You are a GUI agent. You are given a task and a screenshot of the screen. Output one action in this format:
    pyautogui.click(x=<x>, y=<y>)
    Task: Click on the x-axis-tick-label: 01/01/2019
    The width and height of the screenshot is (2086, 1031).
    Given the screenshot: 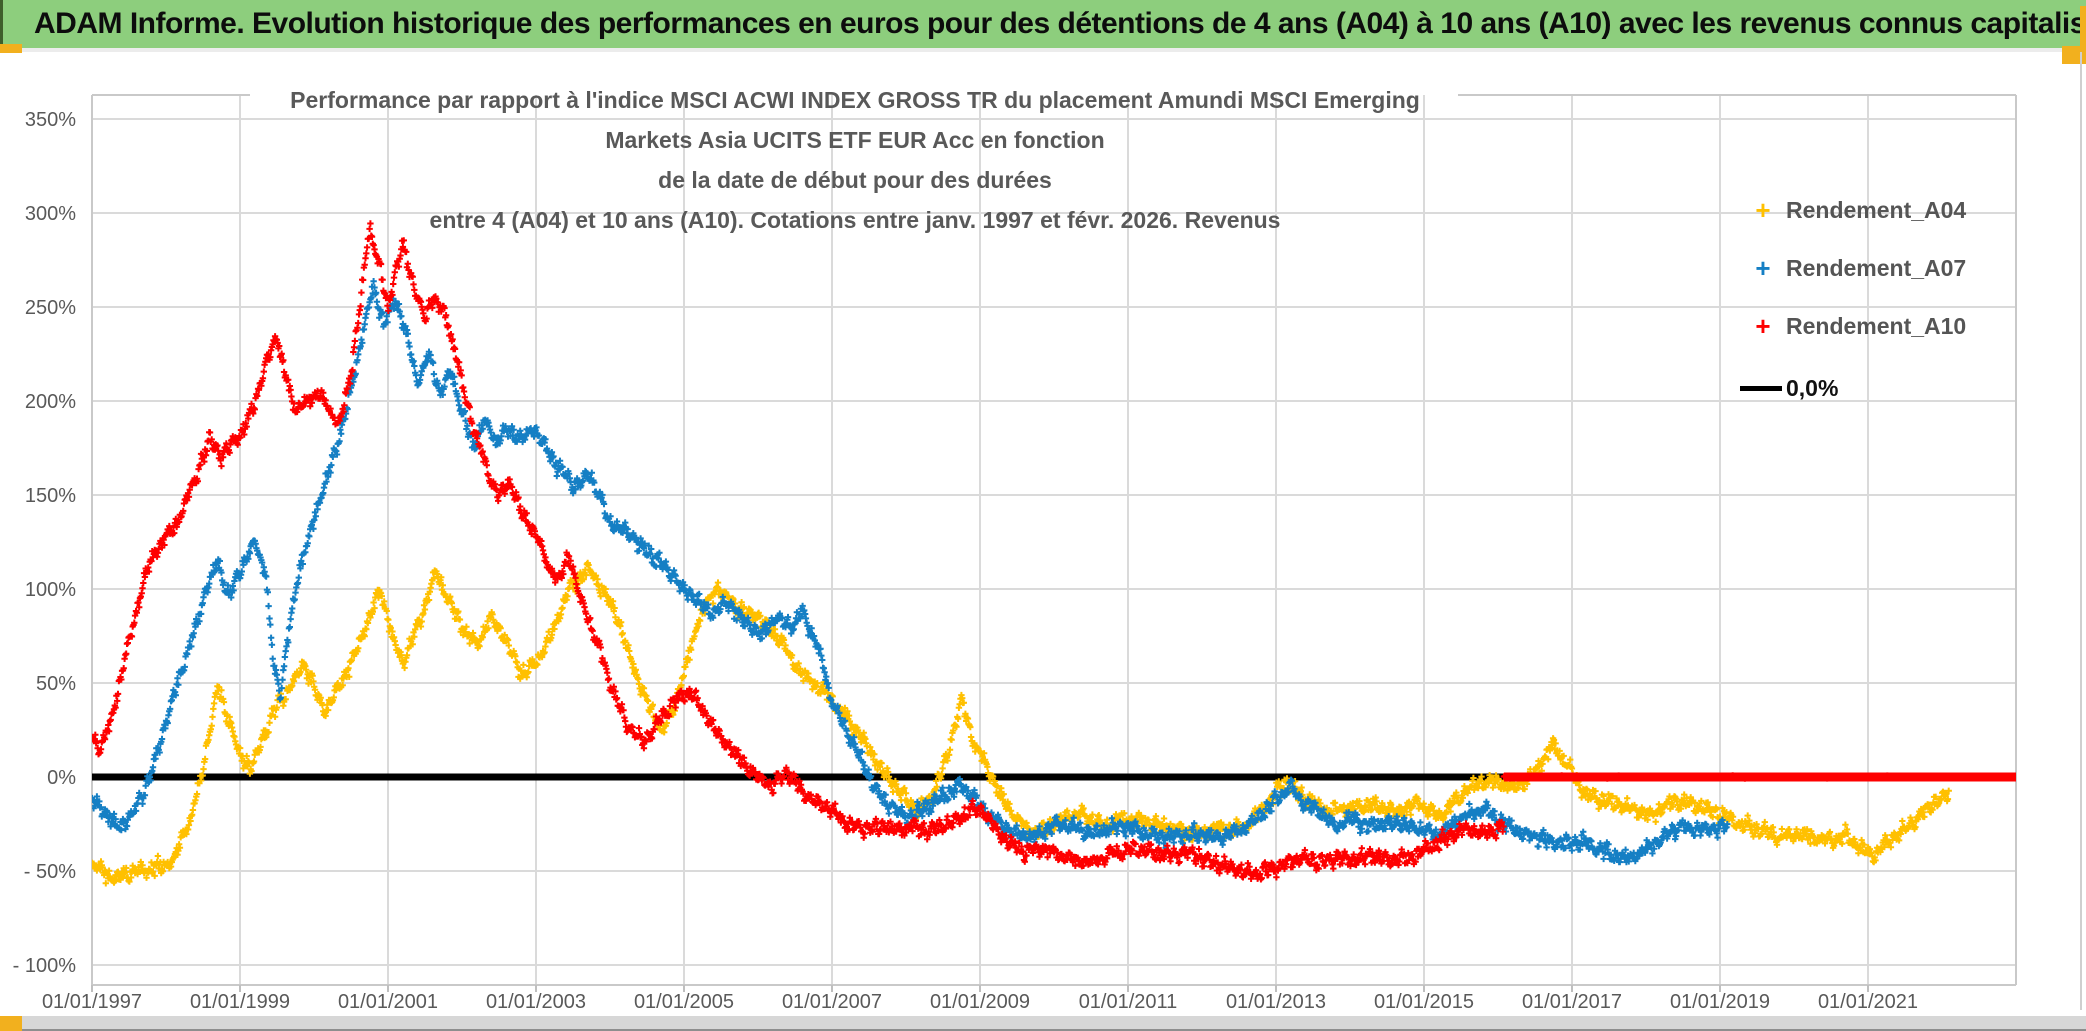 What is the action you would take?
    pyautogui.click(x=1720, y=1002)
    